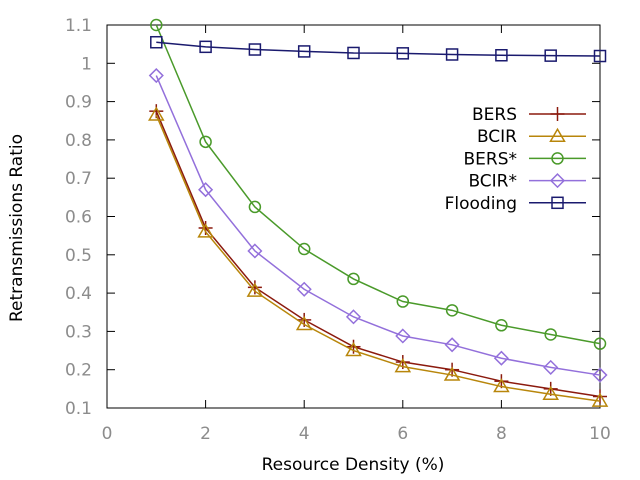  Describe the element at coordinates (304, 434) in the screenshot. I see `x-tick-label: 4` at that location.